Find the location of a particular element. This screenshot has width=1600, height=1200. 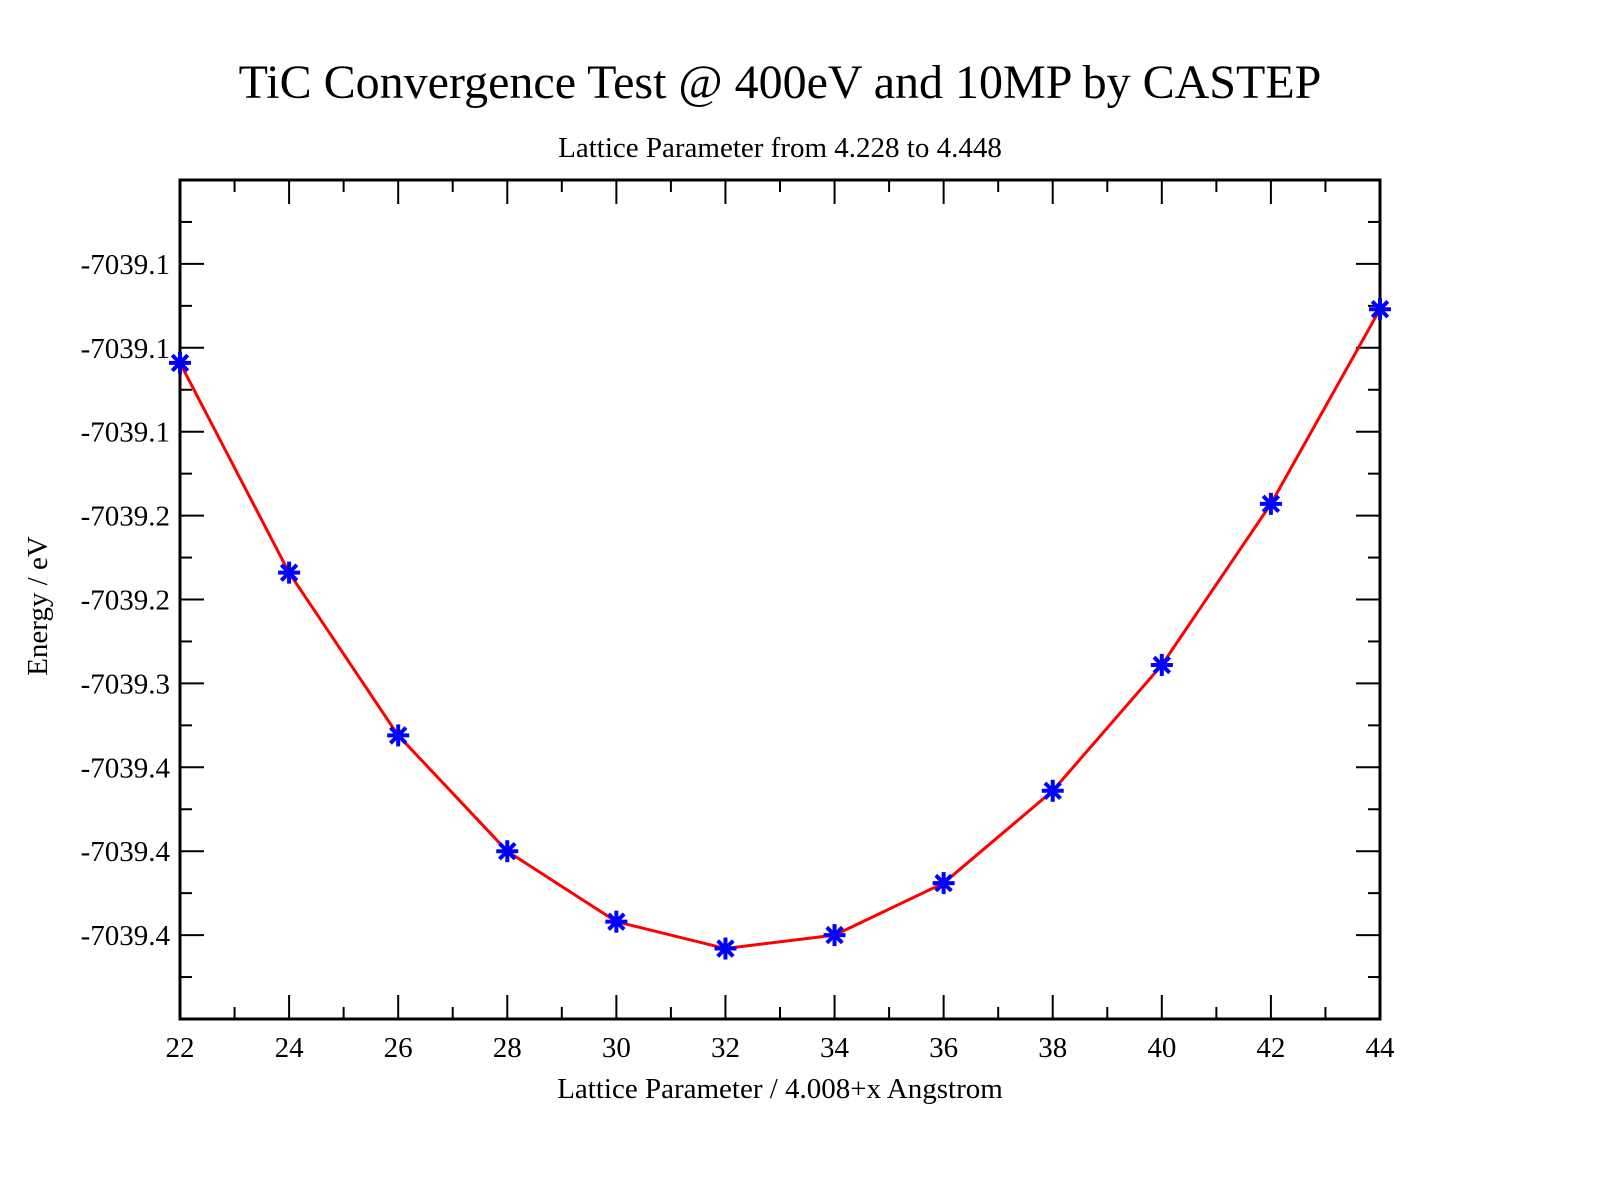

x-tick-label: 36 is located at coordinates (943, 1048).